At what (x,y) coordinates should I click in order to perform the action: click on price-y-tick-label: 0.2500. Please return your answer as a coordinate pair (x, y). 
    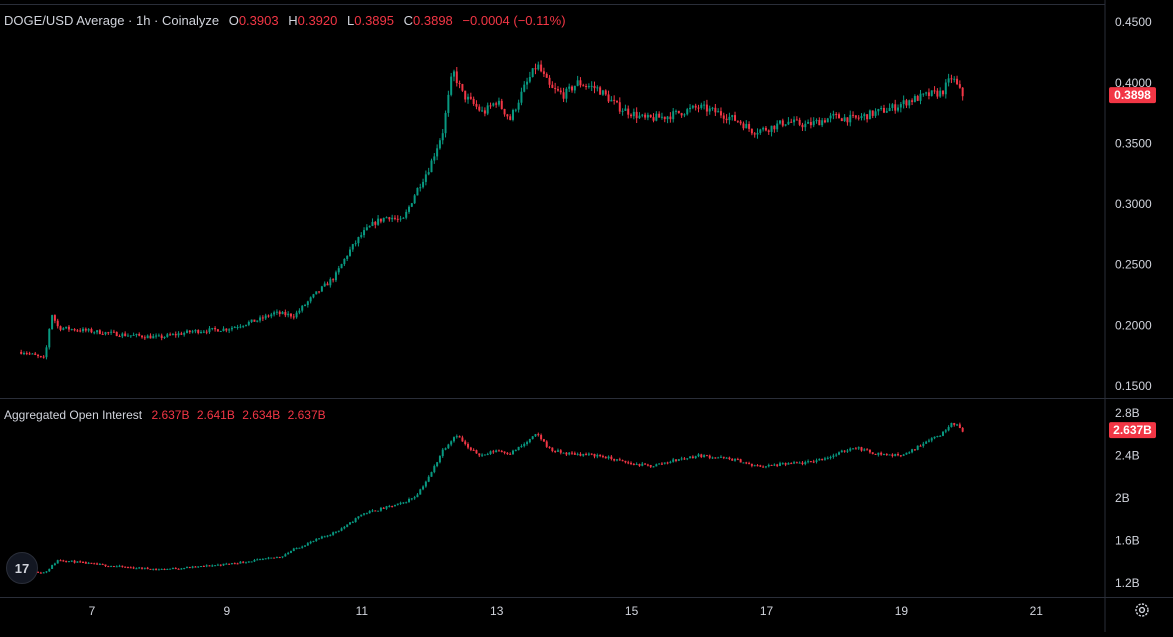
    Looking at the image, I should click on (1133, 265).